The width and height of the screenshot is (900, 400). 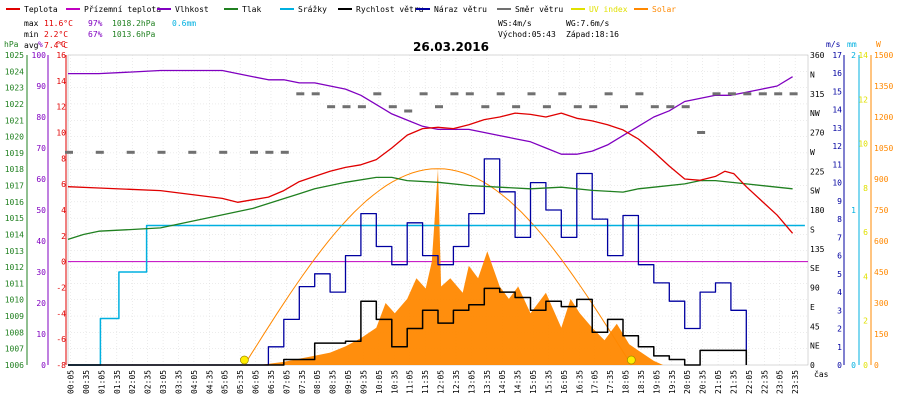 What do you see at coordinates (41, 9) in the screenshot?
I see `legend-label-temp: Teplota` at bounding box center [41, 9].